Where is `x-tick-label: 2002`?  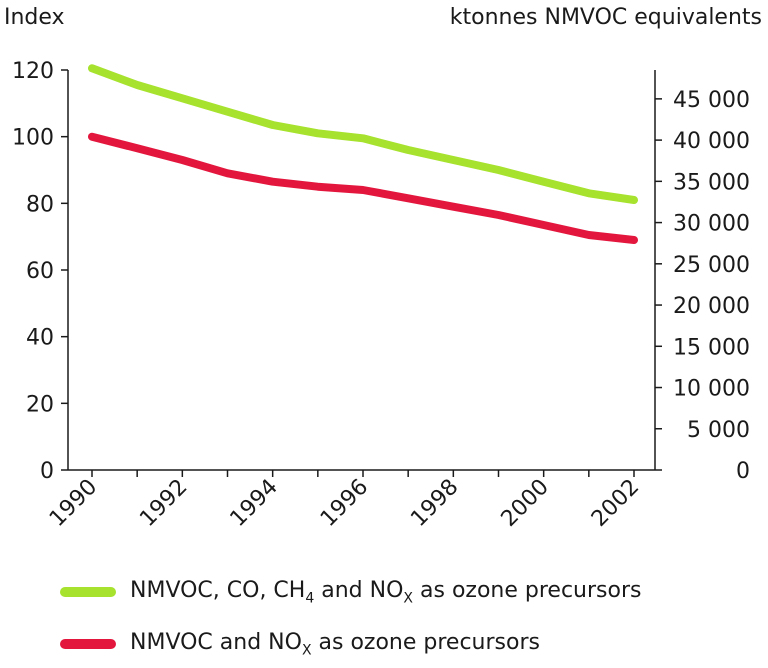 x-tick-label: 2002 is located at coordinates (615, 503).